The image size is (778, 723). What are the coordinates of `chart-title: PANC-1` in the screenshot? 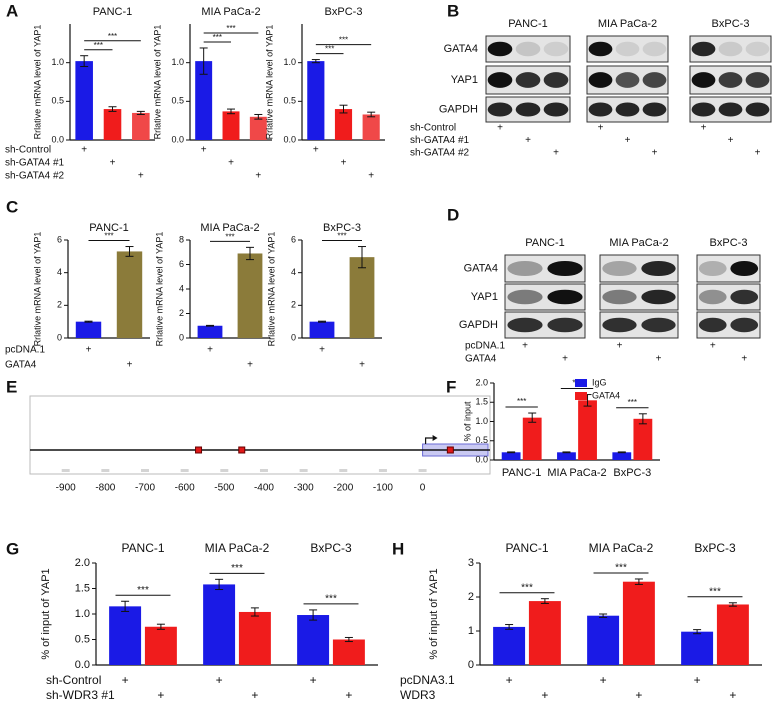 It's located at (109, 228).